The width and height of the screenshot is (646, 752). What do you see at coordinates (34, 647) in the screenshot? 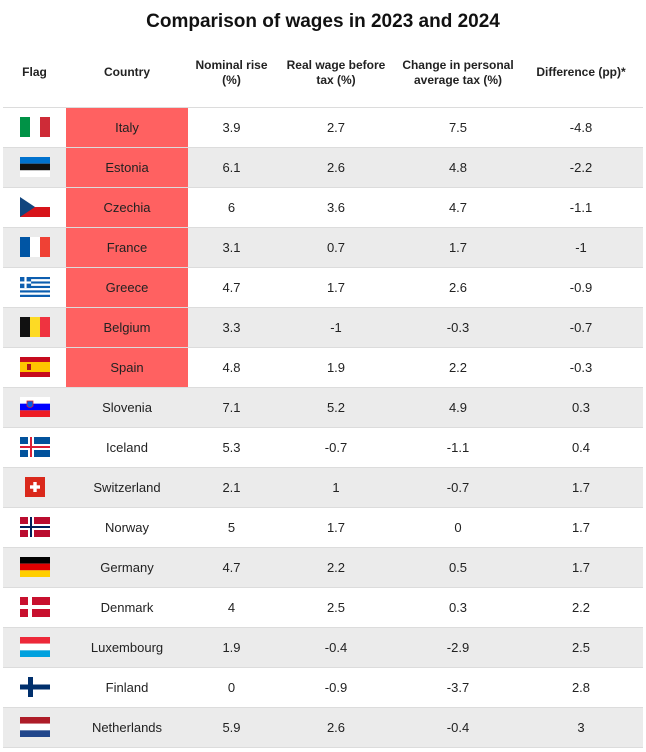
I see `luxembourg-flag-icon` at bounding box center [34, 647].